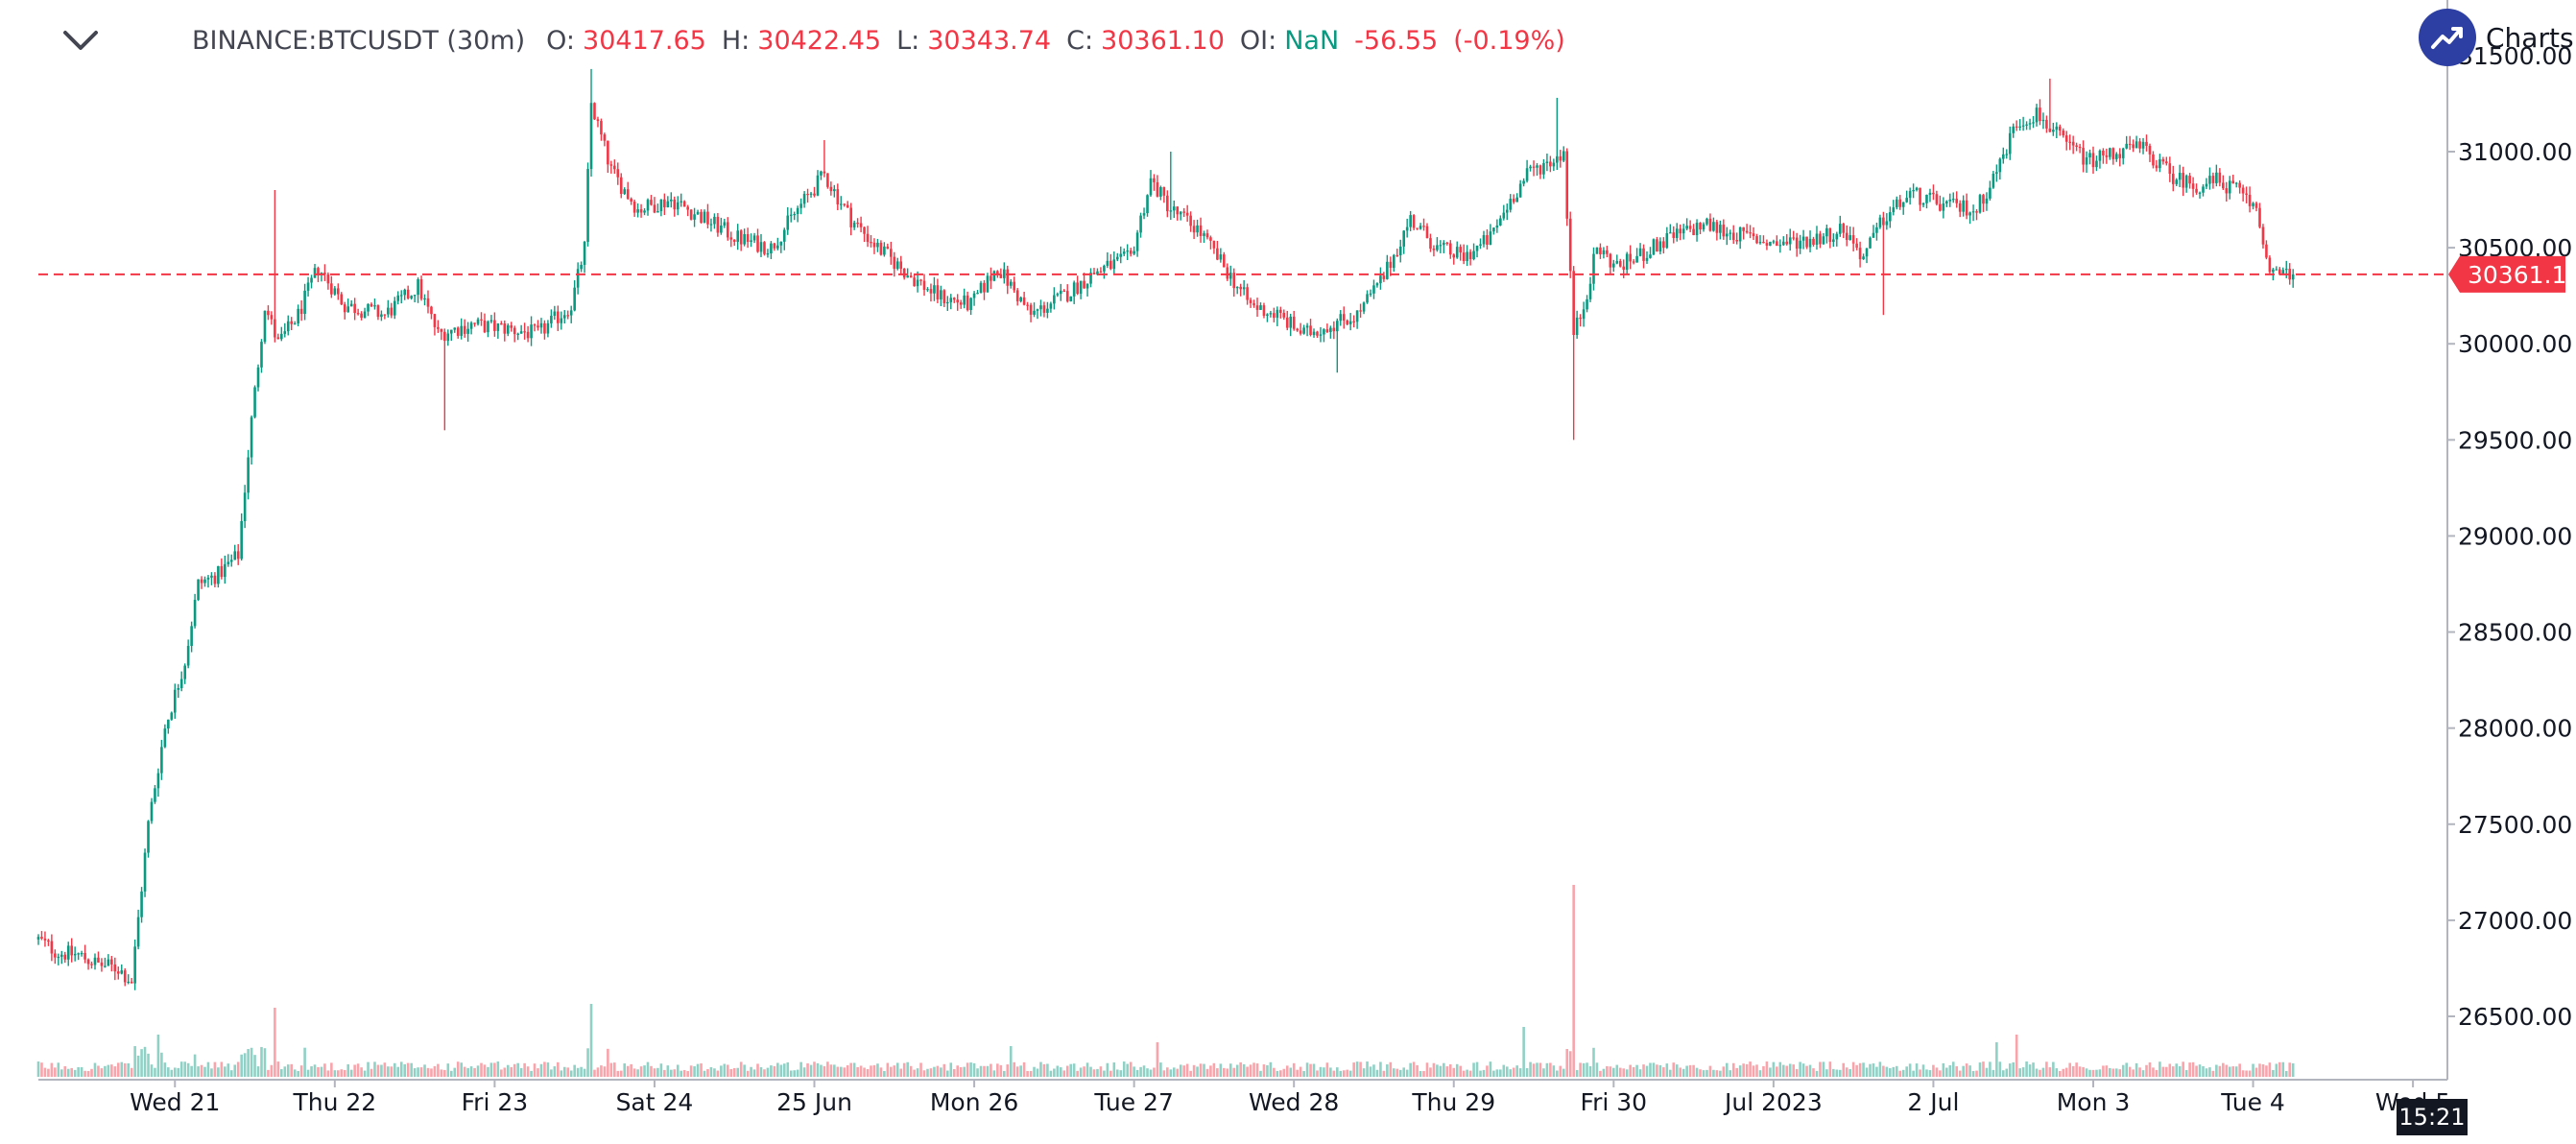  Describe the element at coordinates (359, 40) in the screenshot. I see `symbol-title: BINANCE:BTCUSDT (30m)` at that location.